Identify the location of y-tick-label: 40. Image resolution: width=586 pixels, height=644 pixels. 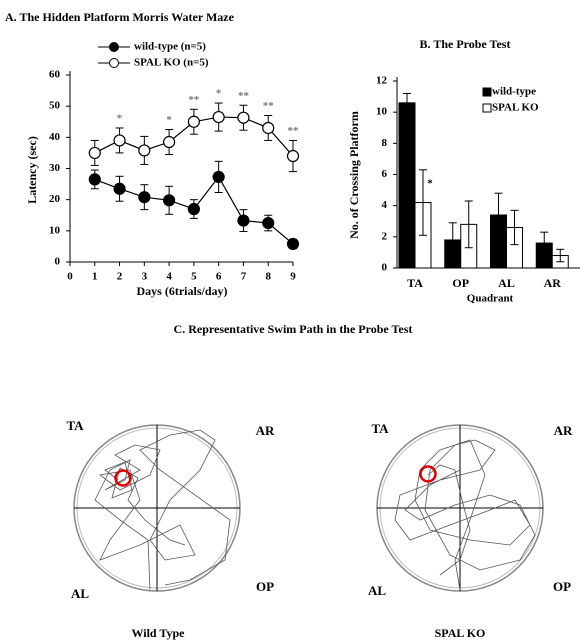
(55, 137).